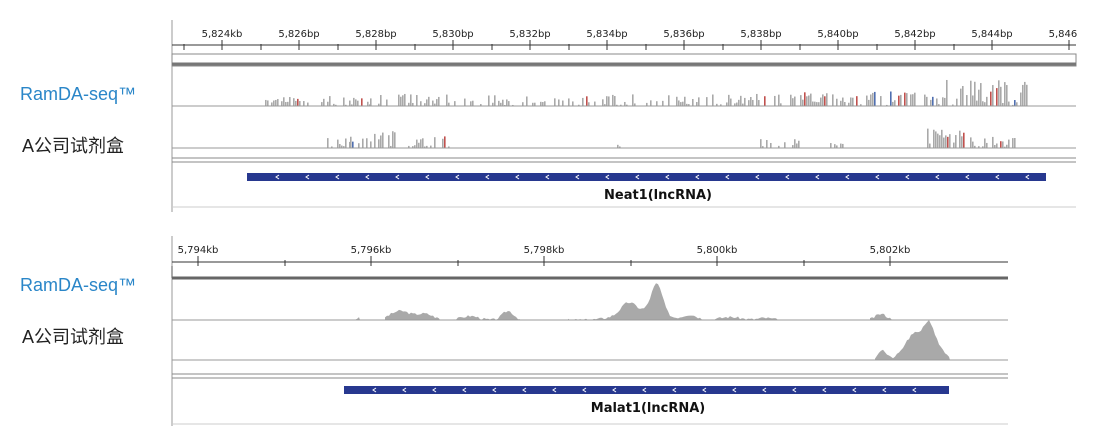 The height and width of the screenshot is (443, 1108). I want to click on ruler: 5,794kb 5,796kb 5,798kb 5,800kb 5,802kb, so click(590, 255).